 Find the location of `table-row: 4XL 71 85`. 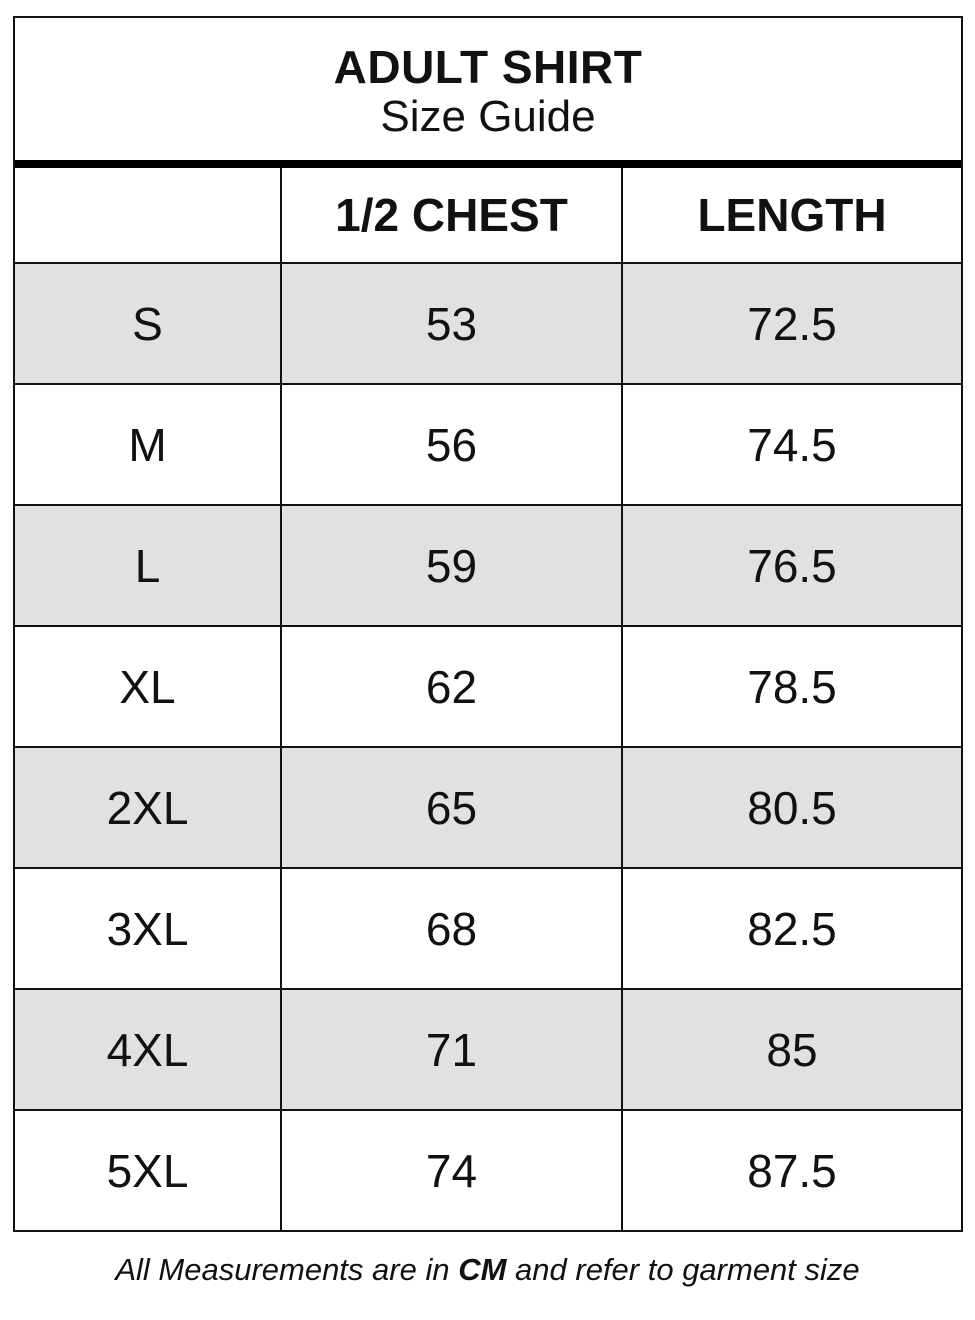

table-row: 4XL 71 85 is located at coordinates (488, 1049).